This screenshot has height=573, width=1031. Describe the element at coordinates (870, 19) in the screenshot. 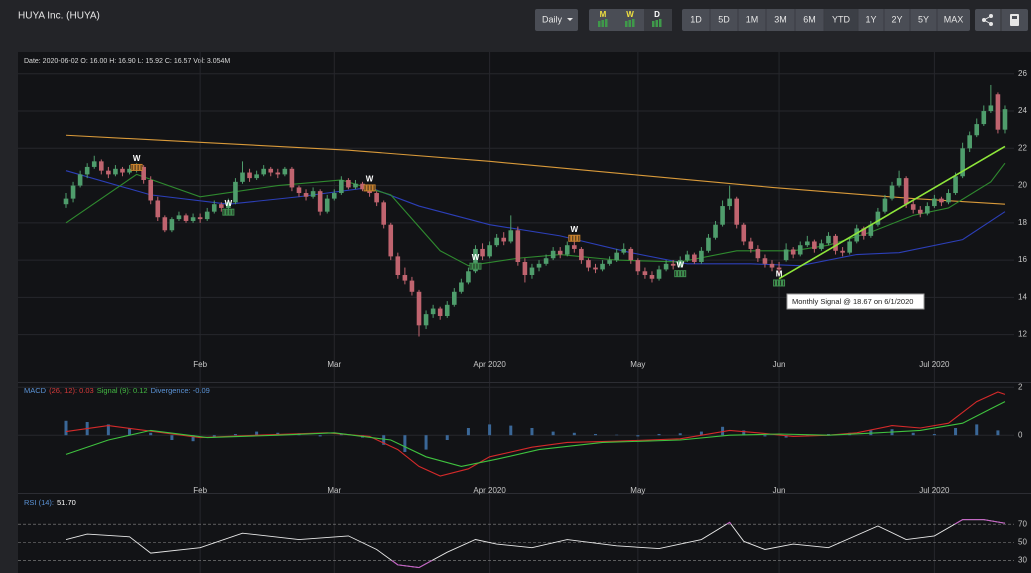

I see `range-button: 1Y` at that location.